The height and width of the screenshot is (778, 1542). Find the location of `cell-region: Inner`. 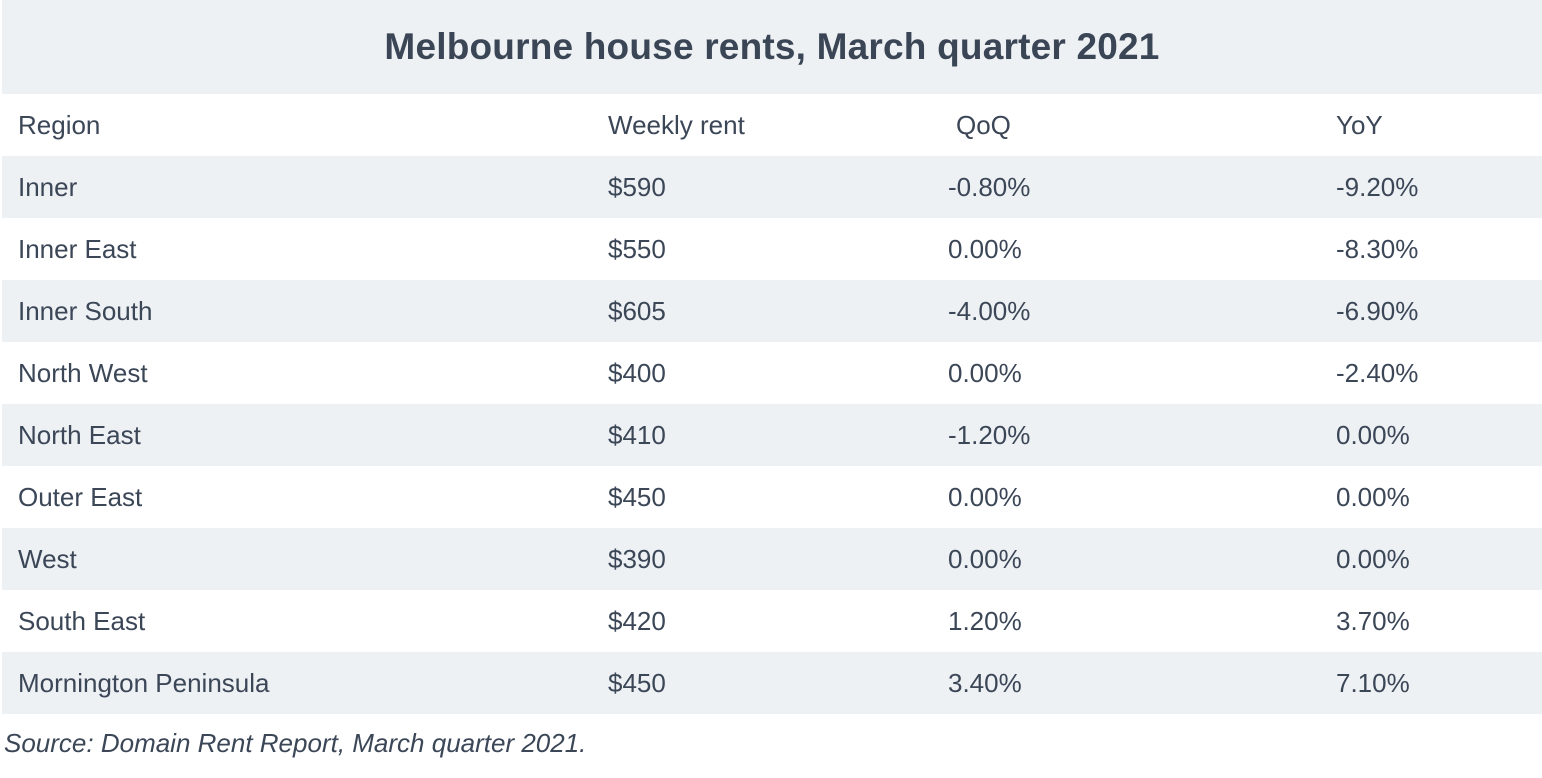

cell-region: Inner is located at coordinates (48, 186).